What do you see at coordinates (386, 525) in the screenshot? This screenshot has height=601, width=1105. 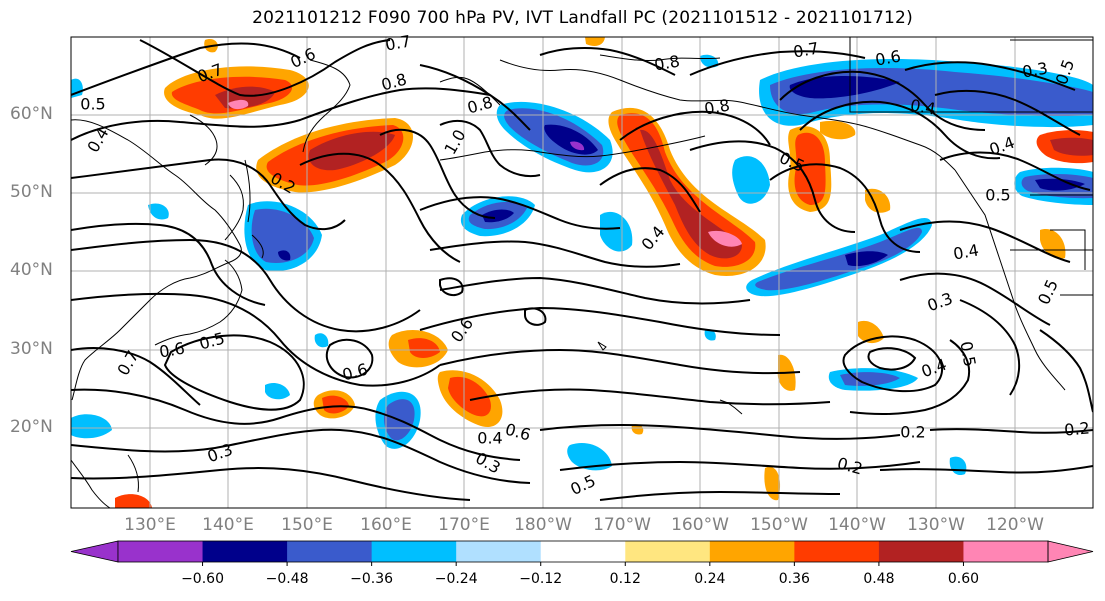 I see `longitude-label: 160°E` at bounding box center [386, 525].